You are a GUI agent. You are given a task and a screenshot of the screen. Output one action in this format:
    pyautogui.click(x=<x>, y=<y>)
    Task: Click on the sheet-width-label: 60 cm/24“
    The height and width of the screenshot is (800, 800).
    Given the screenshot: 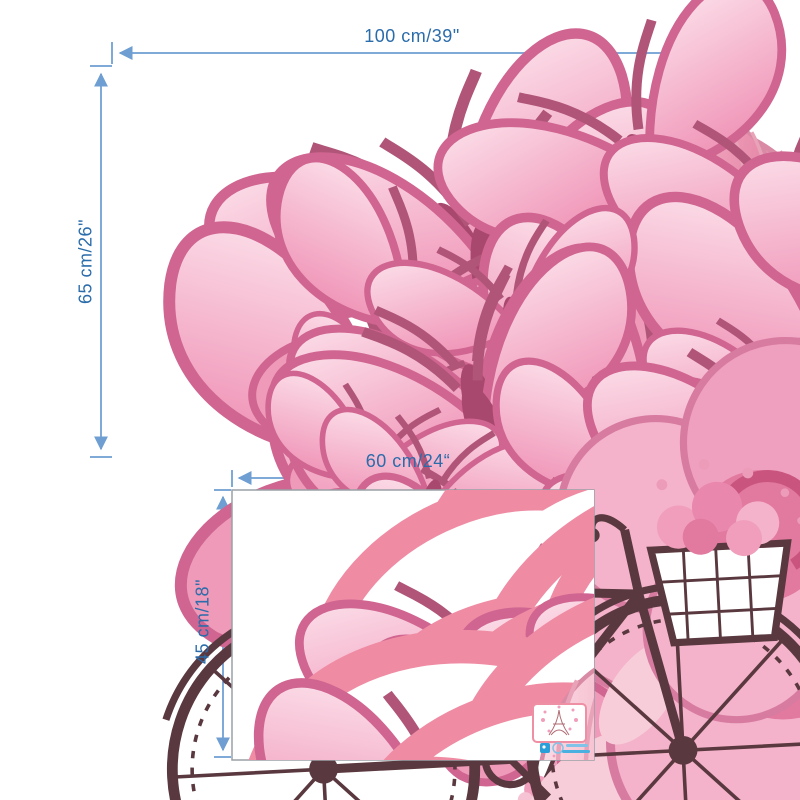 What is the action you would take?
    pyautogui.click(x=408, y=461)
    